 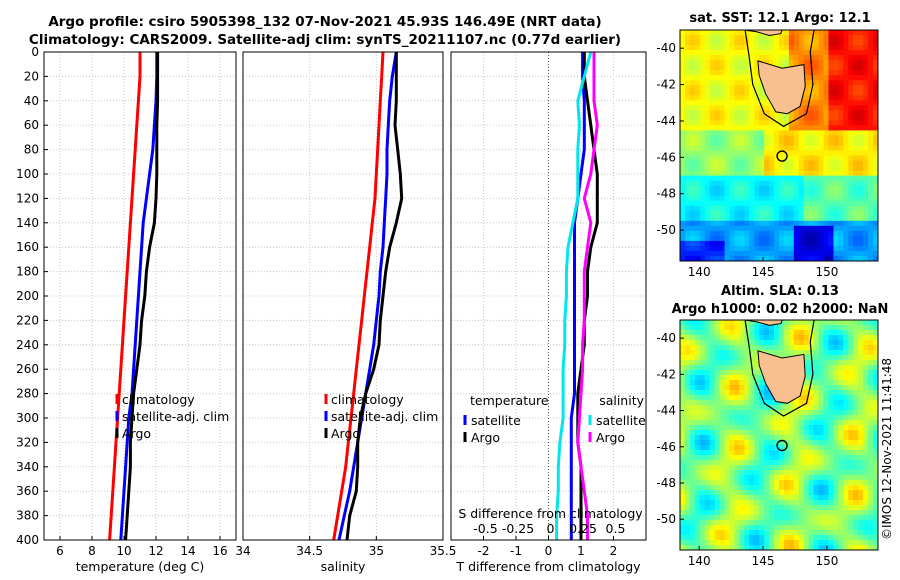 What do you see at coordinates (35, 52) in the screenshot?
I see `y-tick-label: 0` at bounding box center [35, 52].